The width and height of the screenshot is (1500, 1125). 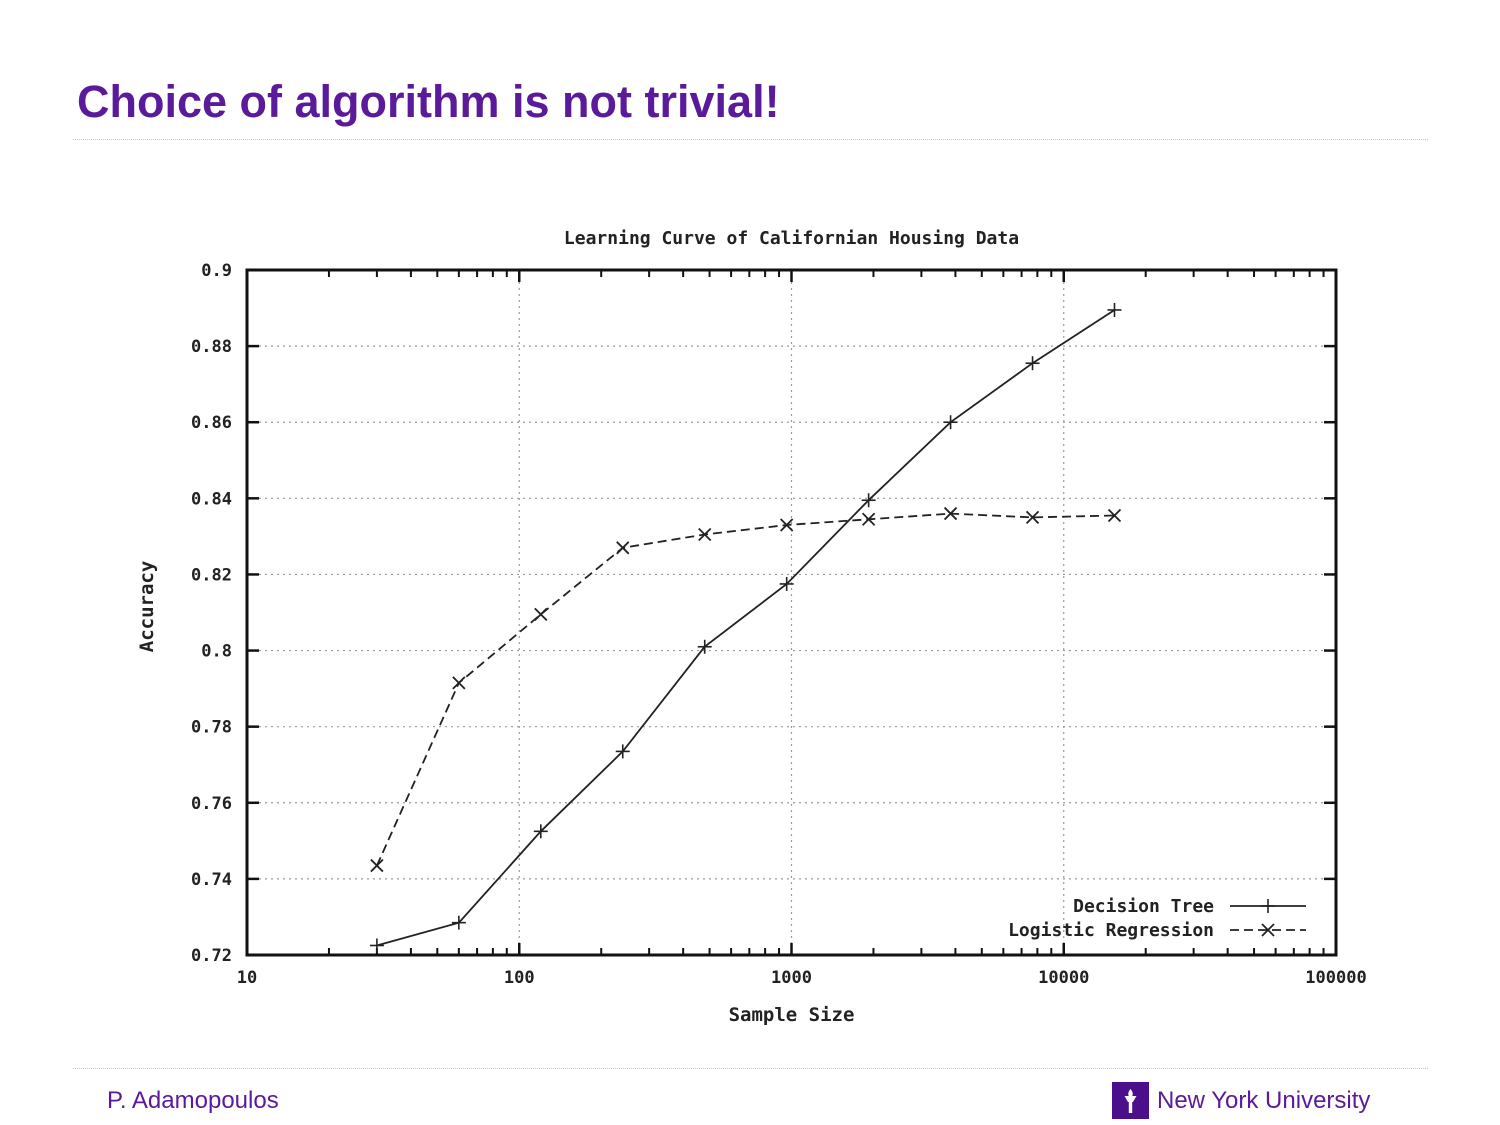 What do you see at coordinates (216, 652) in the screenshot?
I see `y-tick-label: 0.8` at bounding box center [216, 652].